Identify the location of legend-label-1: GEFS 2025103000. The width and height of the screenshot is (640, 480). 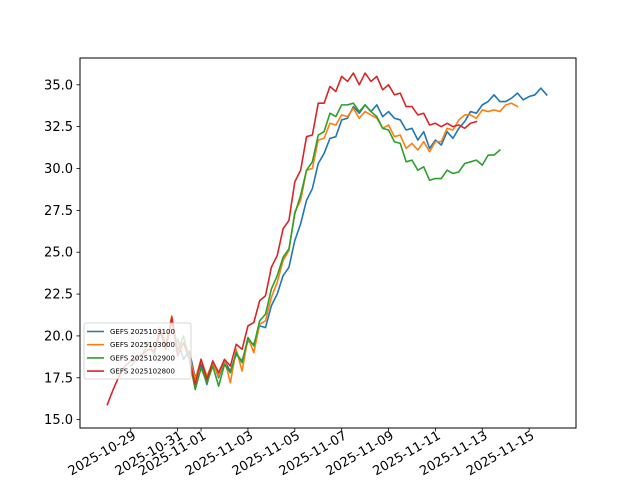
(142, 345).